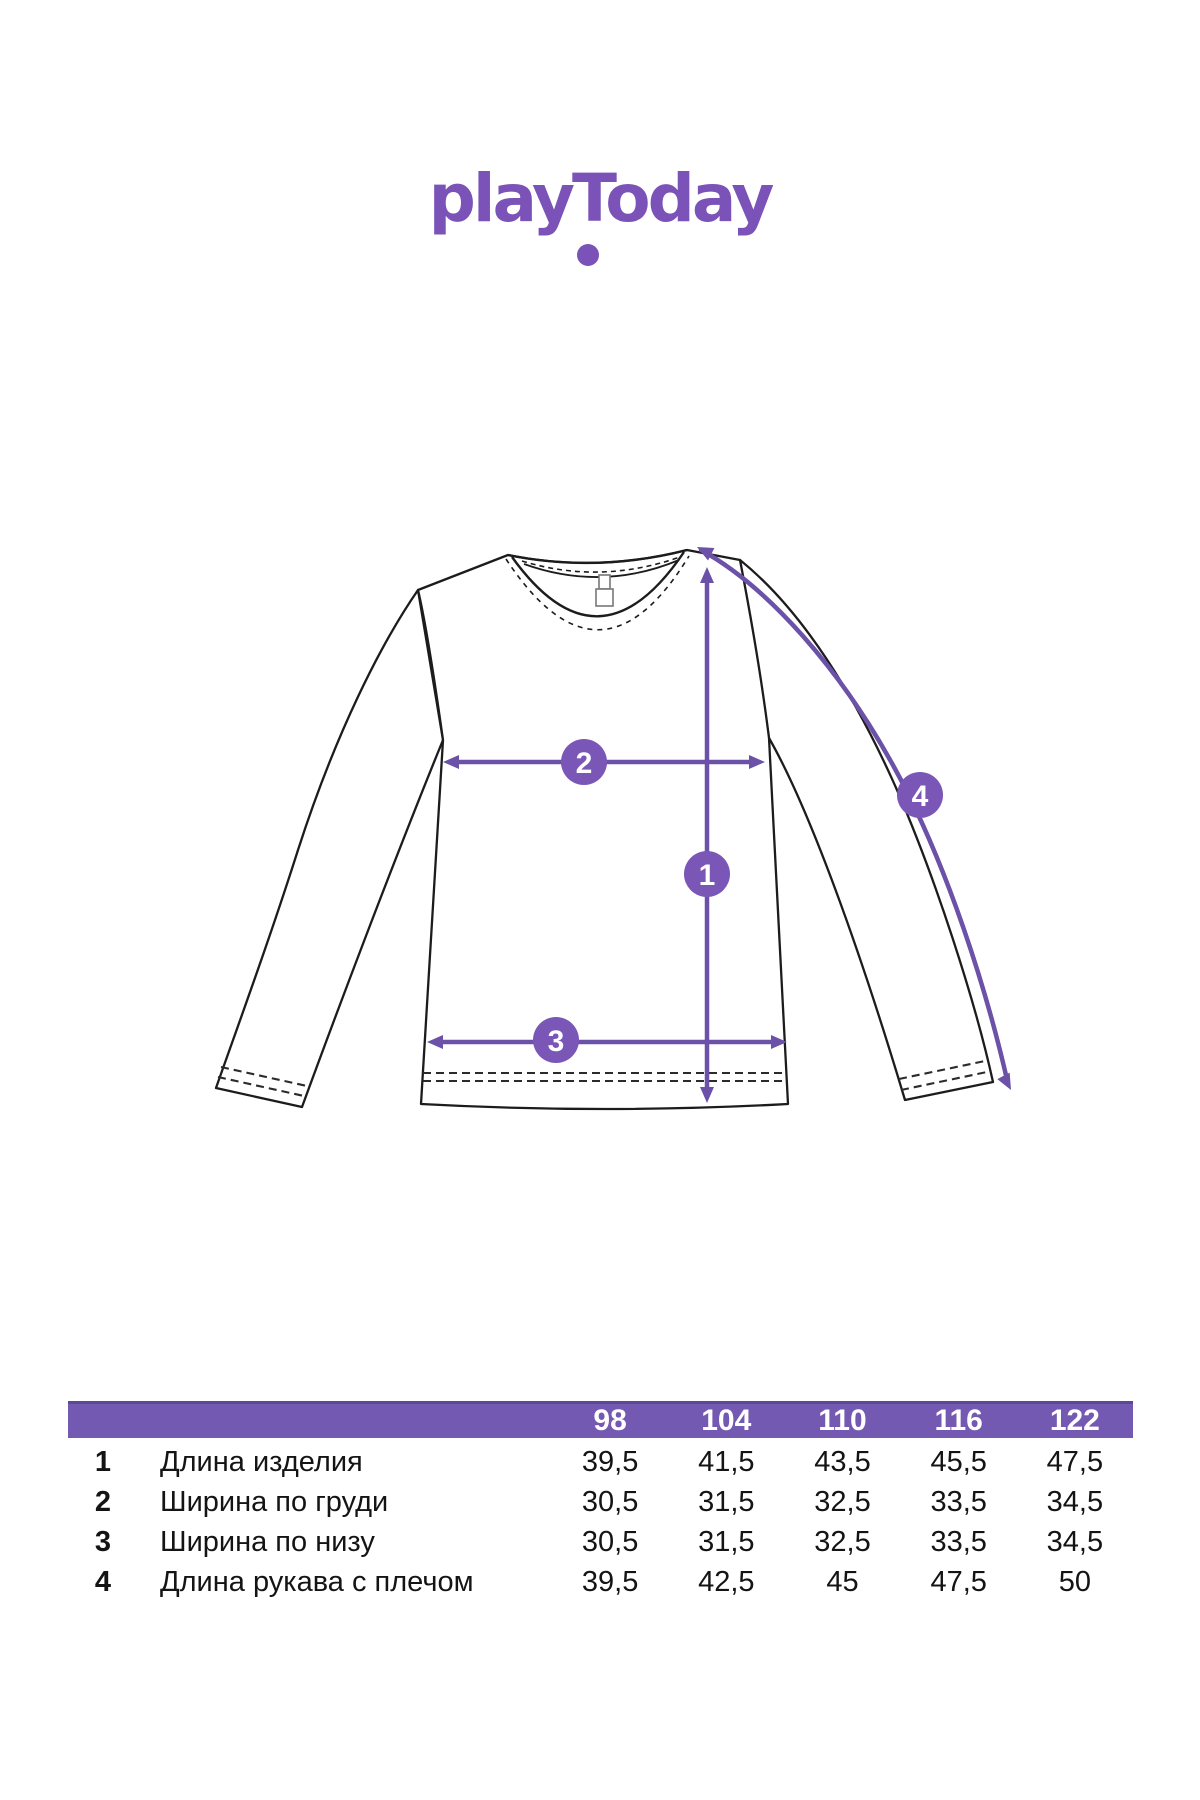 This screenshot has height=1800, width=1200. I want to click on measurement-badges: 1 2 3 4, so click(738, 901).